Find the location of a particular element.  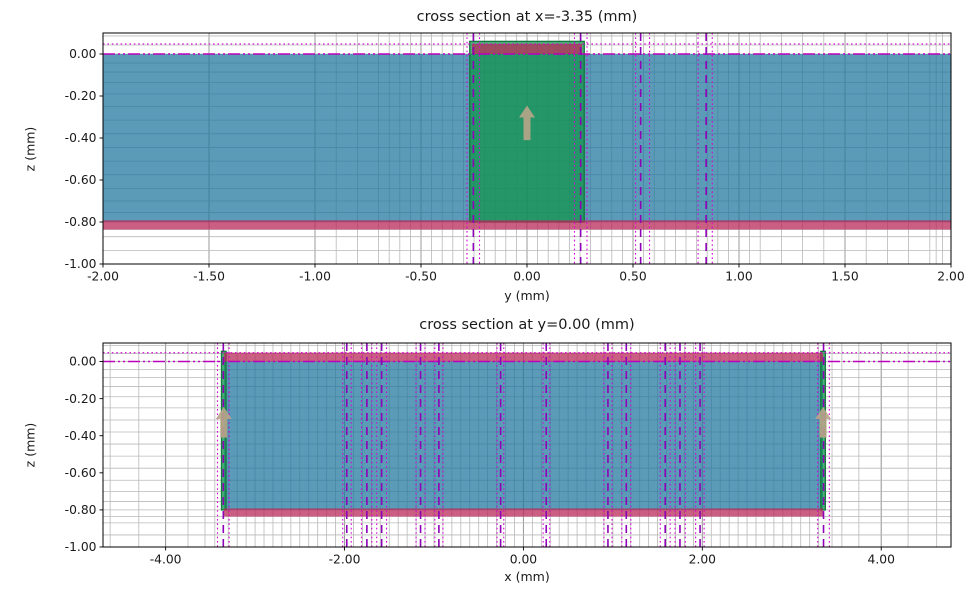

panel-1-ylabel: z (mm) is located at coordinates (30, 149).